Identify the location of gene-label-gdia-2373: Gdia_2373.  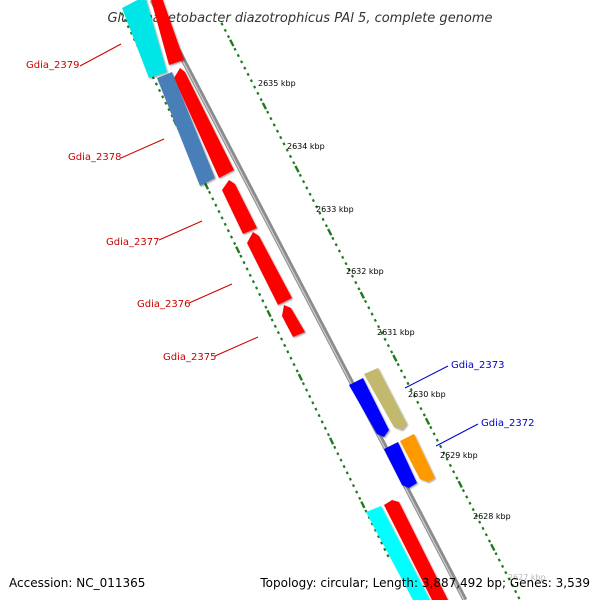
(477, 365).